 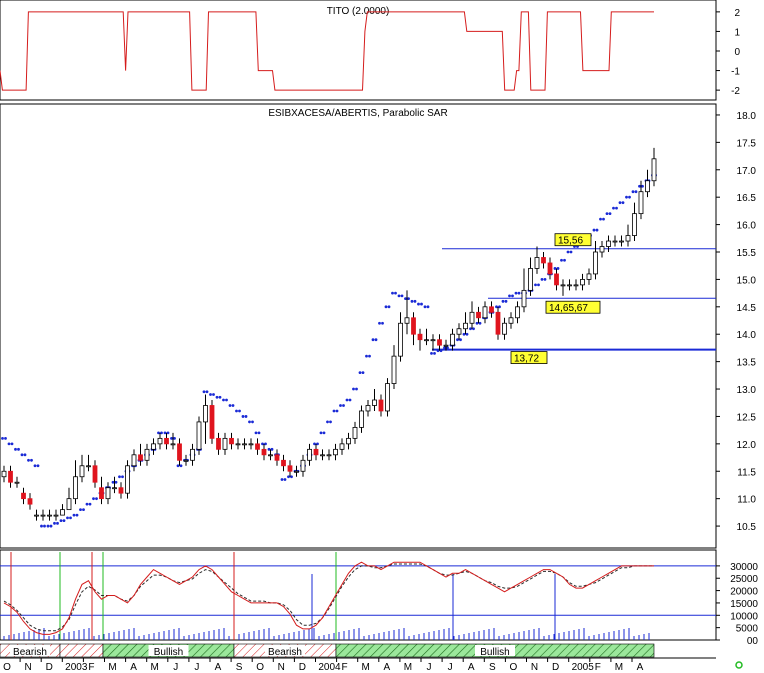 I want to click on price-tick-label: 17.0, so click(x=747, y=171).